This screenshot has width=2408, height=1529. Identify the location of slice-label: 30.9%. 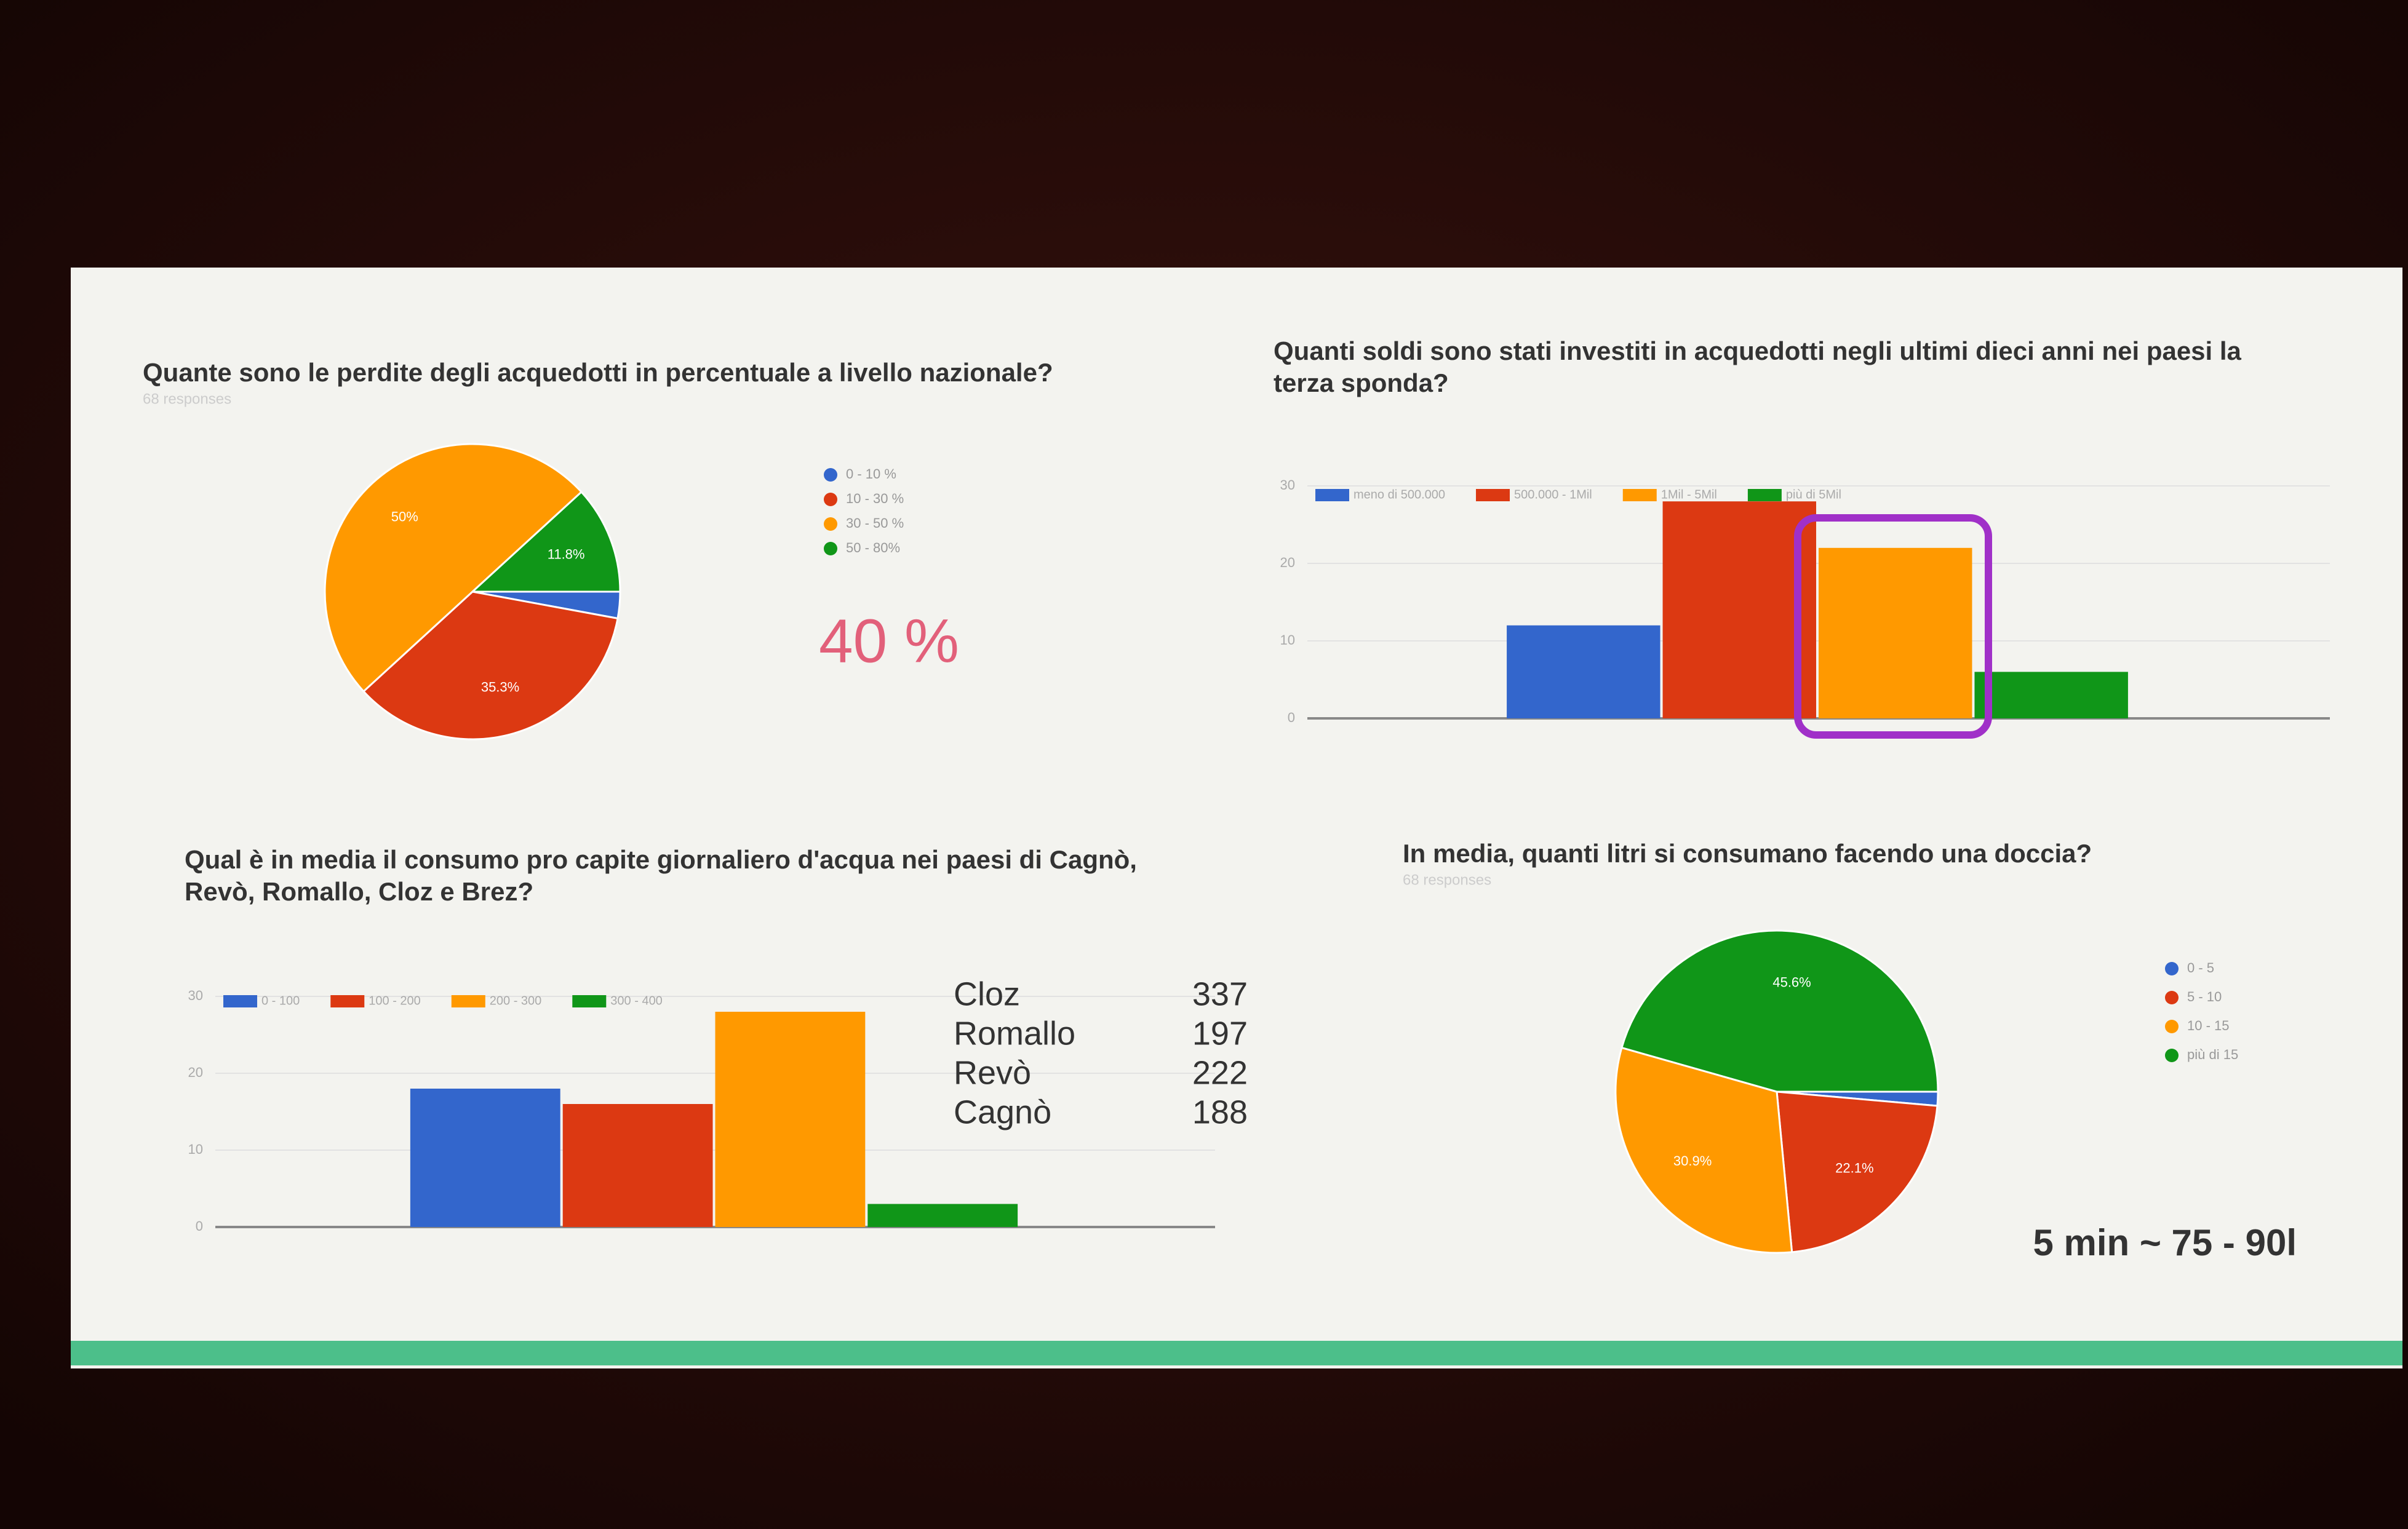
(1692, 1161).